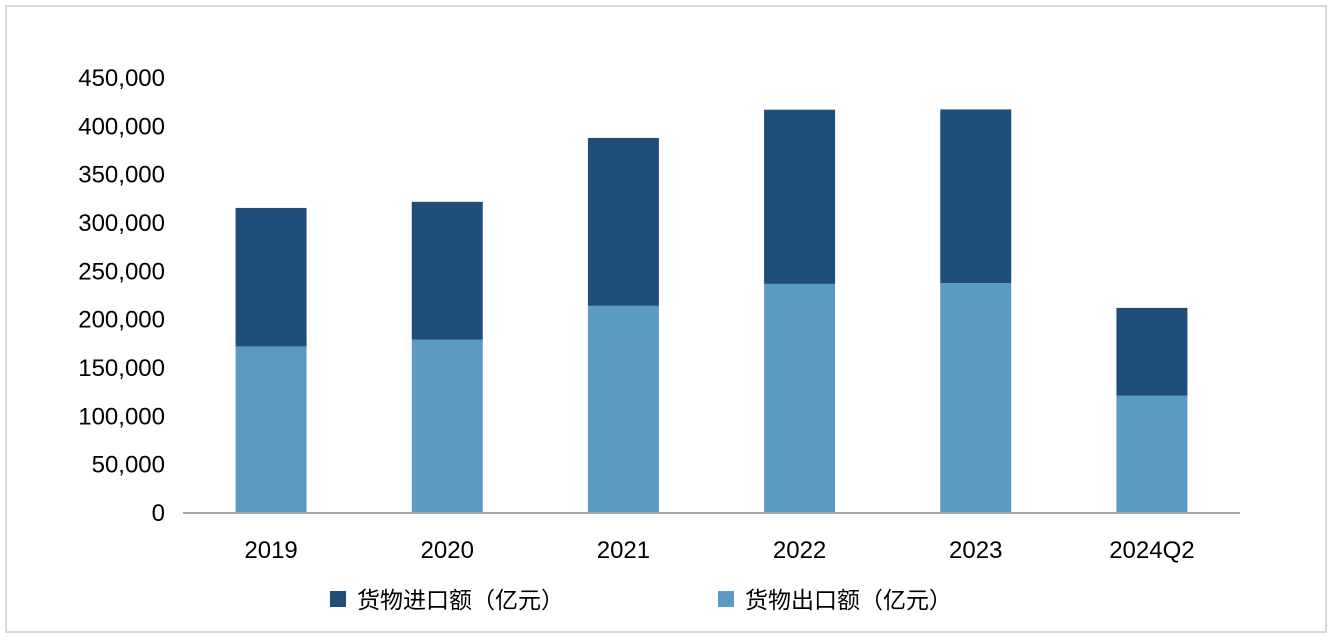 This screenshot has height=642, width=1336. I want to click on y-tick-label: 50,000, so click(128, 465).